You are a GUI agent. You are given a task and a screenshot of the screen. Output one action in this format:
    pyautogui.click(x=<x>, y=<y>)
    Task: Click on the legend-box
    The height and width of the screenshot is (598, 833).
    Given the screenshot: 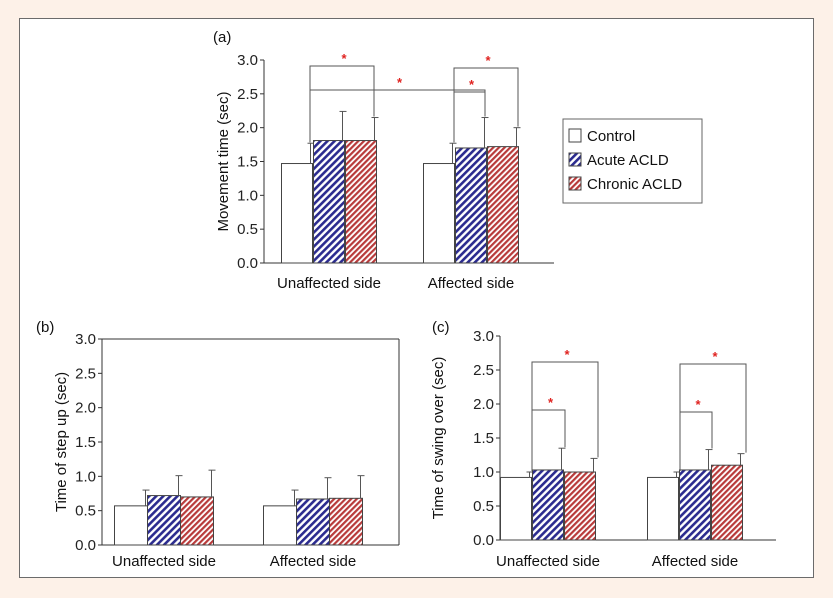 What is the action you would take?
    pyautogui.click(x=632, y=161)
    